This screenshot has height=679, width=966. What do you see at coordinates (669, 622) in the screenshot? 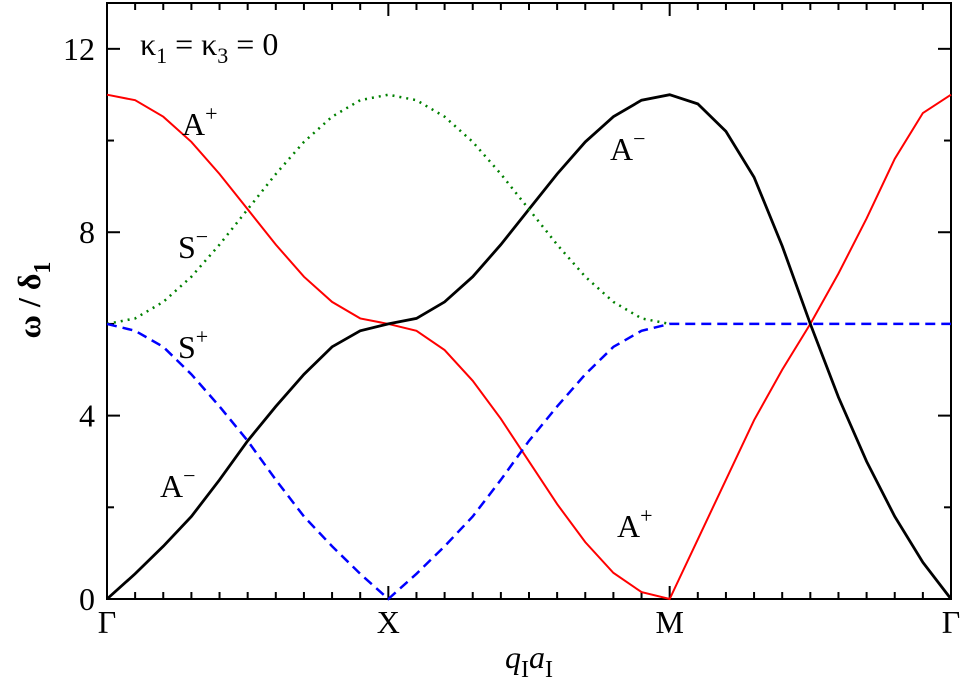
I see `x-tick-label: M` at bounding box center [669, 622].